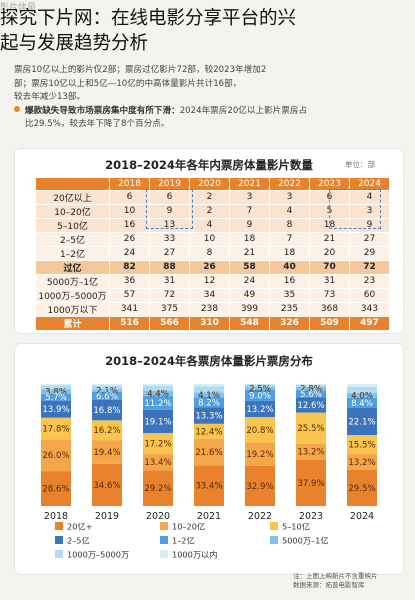 This screenshot has height=600, width=415. I want to click on table-cell: 8, so click(209, 253).